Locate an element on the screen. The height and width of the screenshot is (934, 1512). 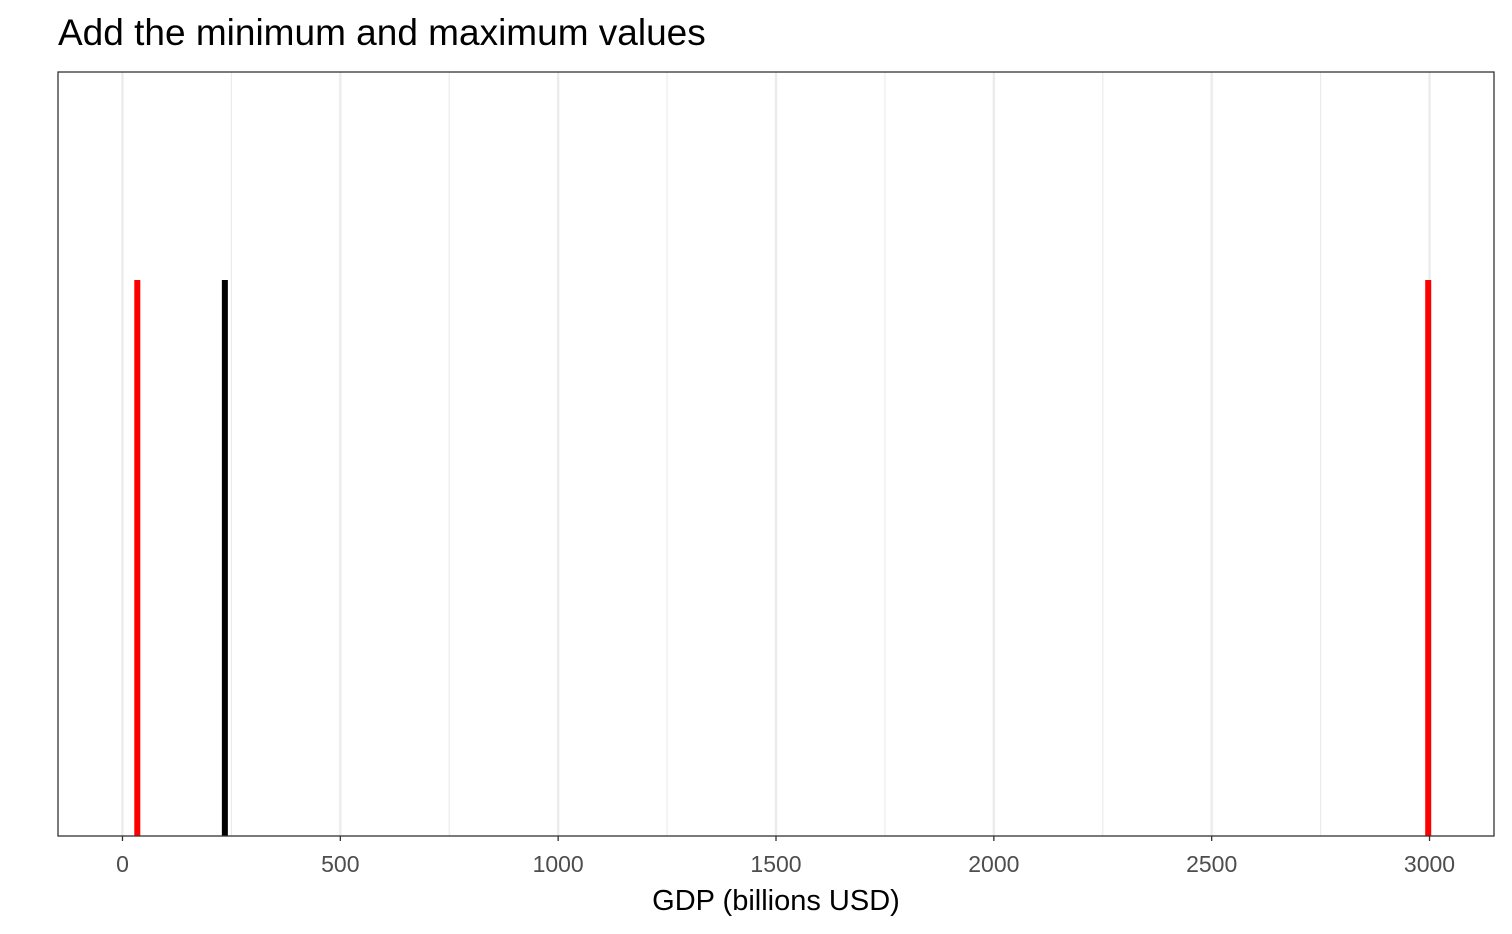
chart-title: Add the minimum and maximum values is located at coordinates (382, 32).